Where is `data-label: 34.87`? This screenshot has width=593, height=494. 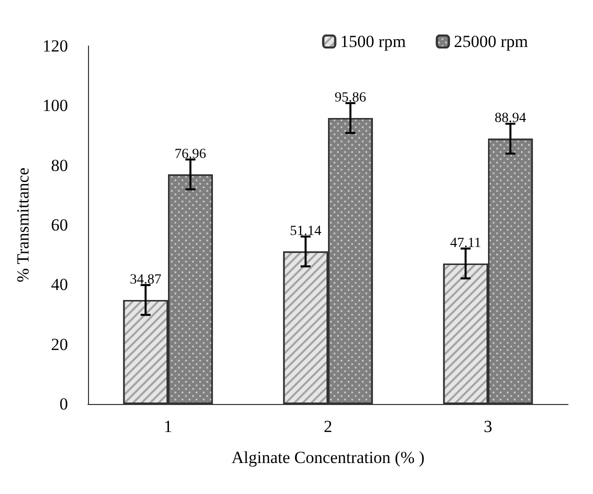
data-label: 34.87 is located at coordinates (146, 280).